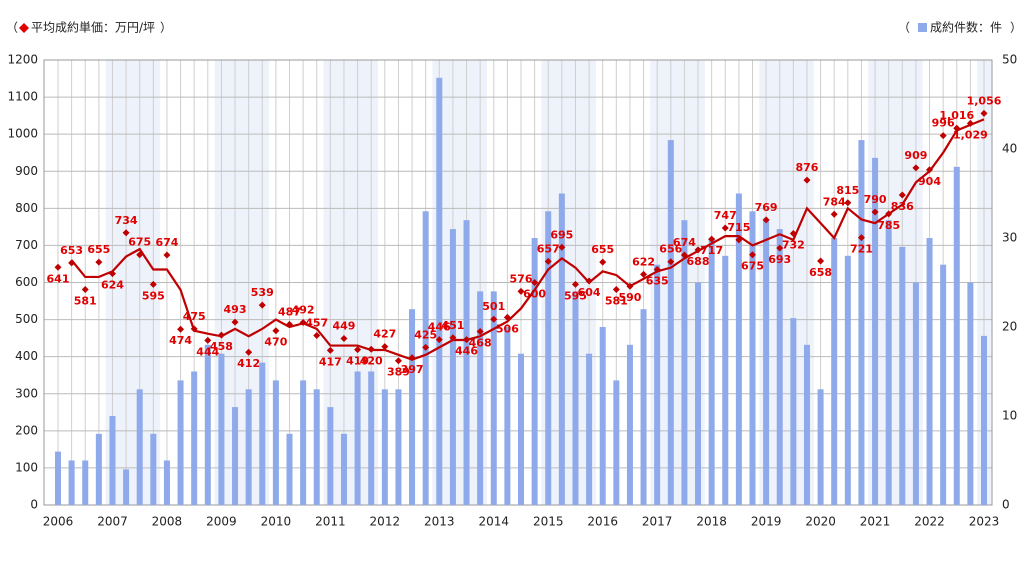 The height and width of the screenshot is (584, 1035). I want to click on value-label: 397, so click(412, 369).